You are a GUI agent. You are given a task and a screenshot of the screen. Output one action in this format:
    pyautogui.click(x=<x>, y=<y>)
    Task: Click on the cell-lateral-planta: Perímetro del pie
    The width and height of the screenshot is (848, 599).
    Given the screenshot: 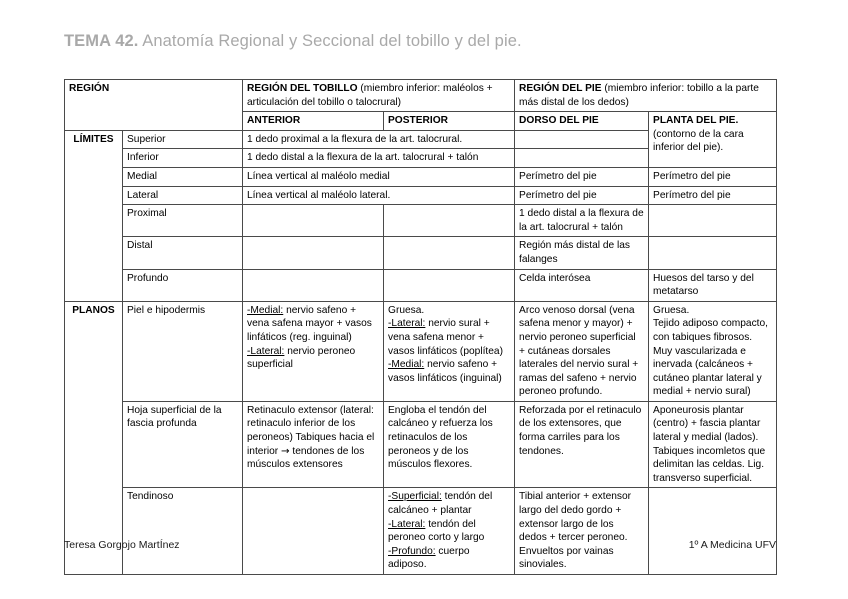 What is the action you would take?
    pyautogui.click(x=713, y=195)
    